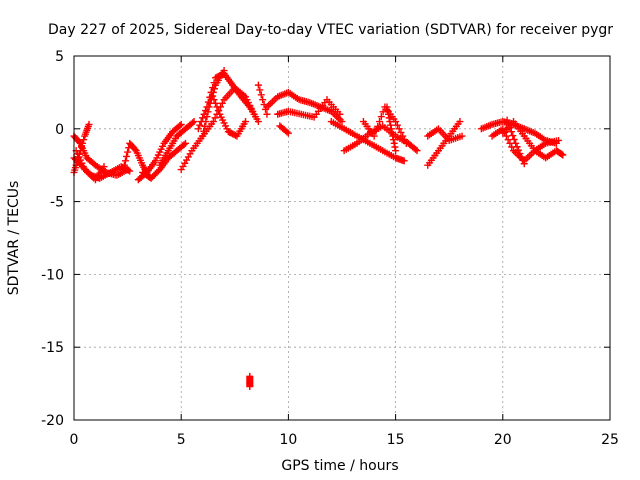 The image size is (640, 480). I want to click on y-tick-label: -5, so click(57, 203).